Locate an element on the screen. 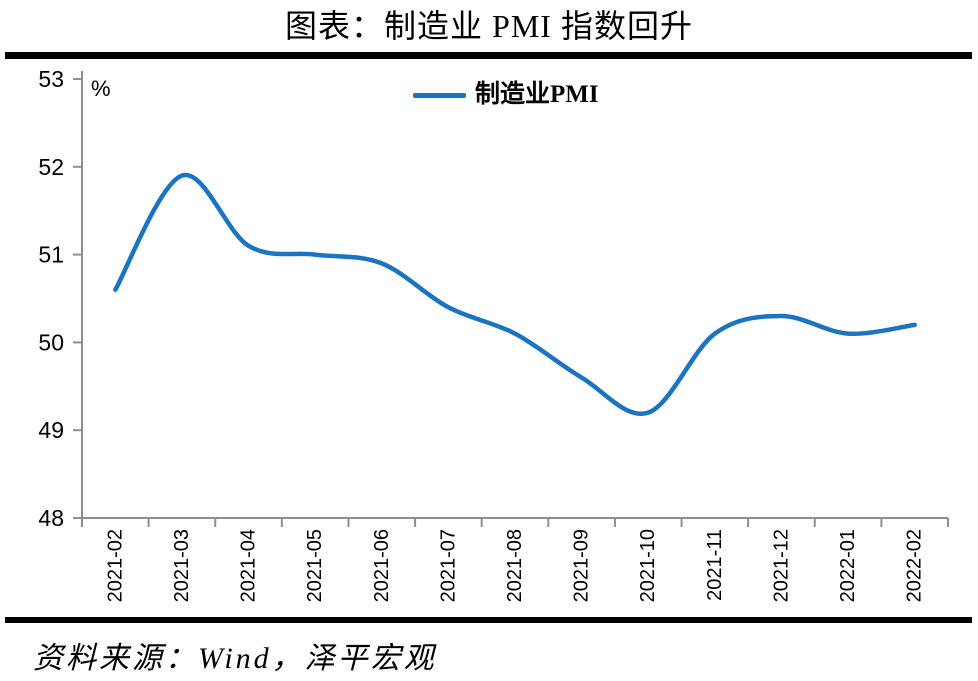  chart-title: 图表：制造业 PMI 指数回升 is located at coordinates (489, 26).